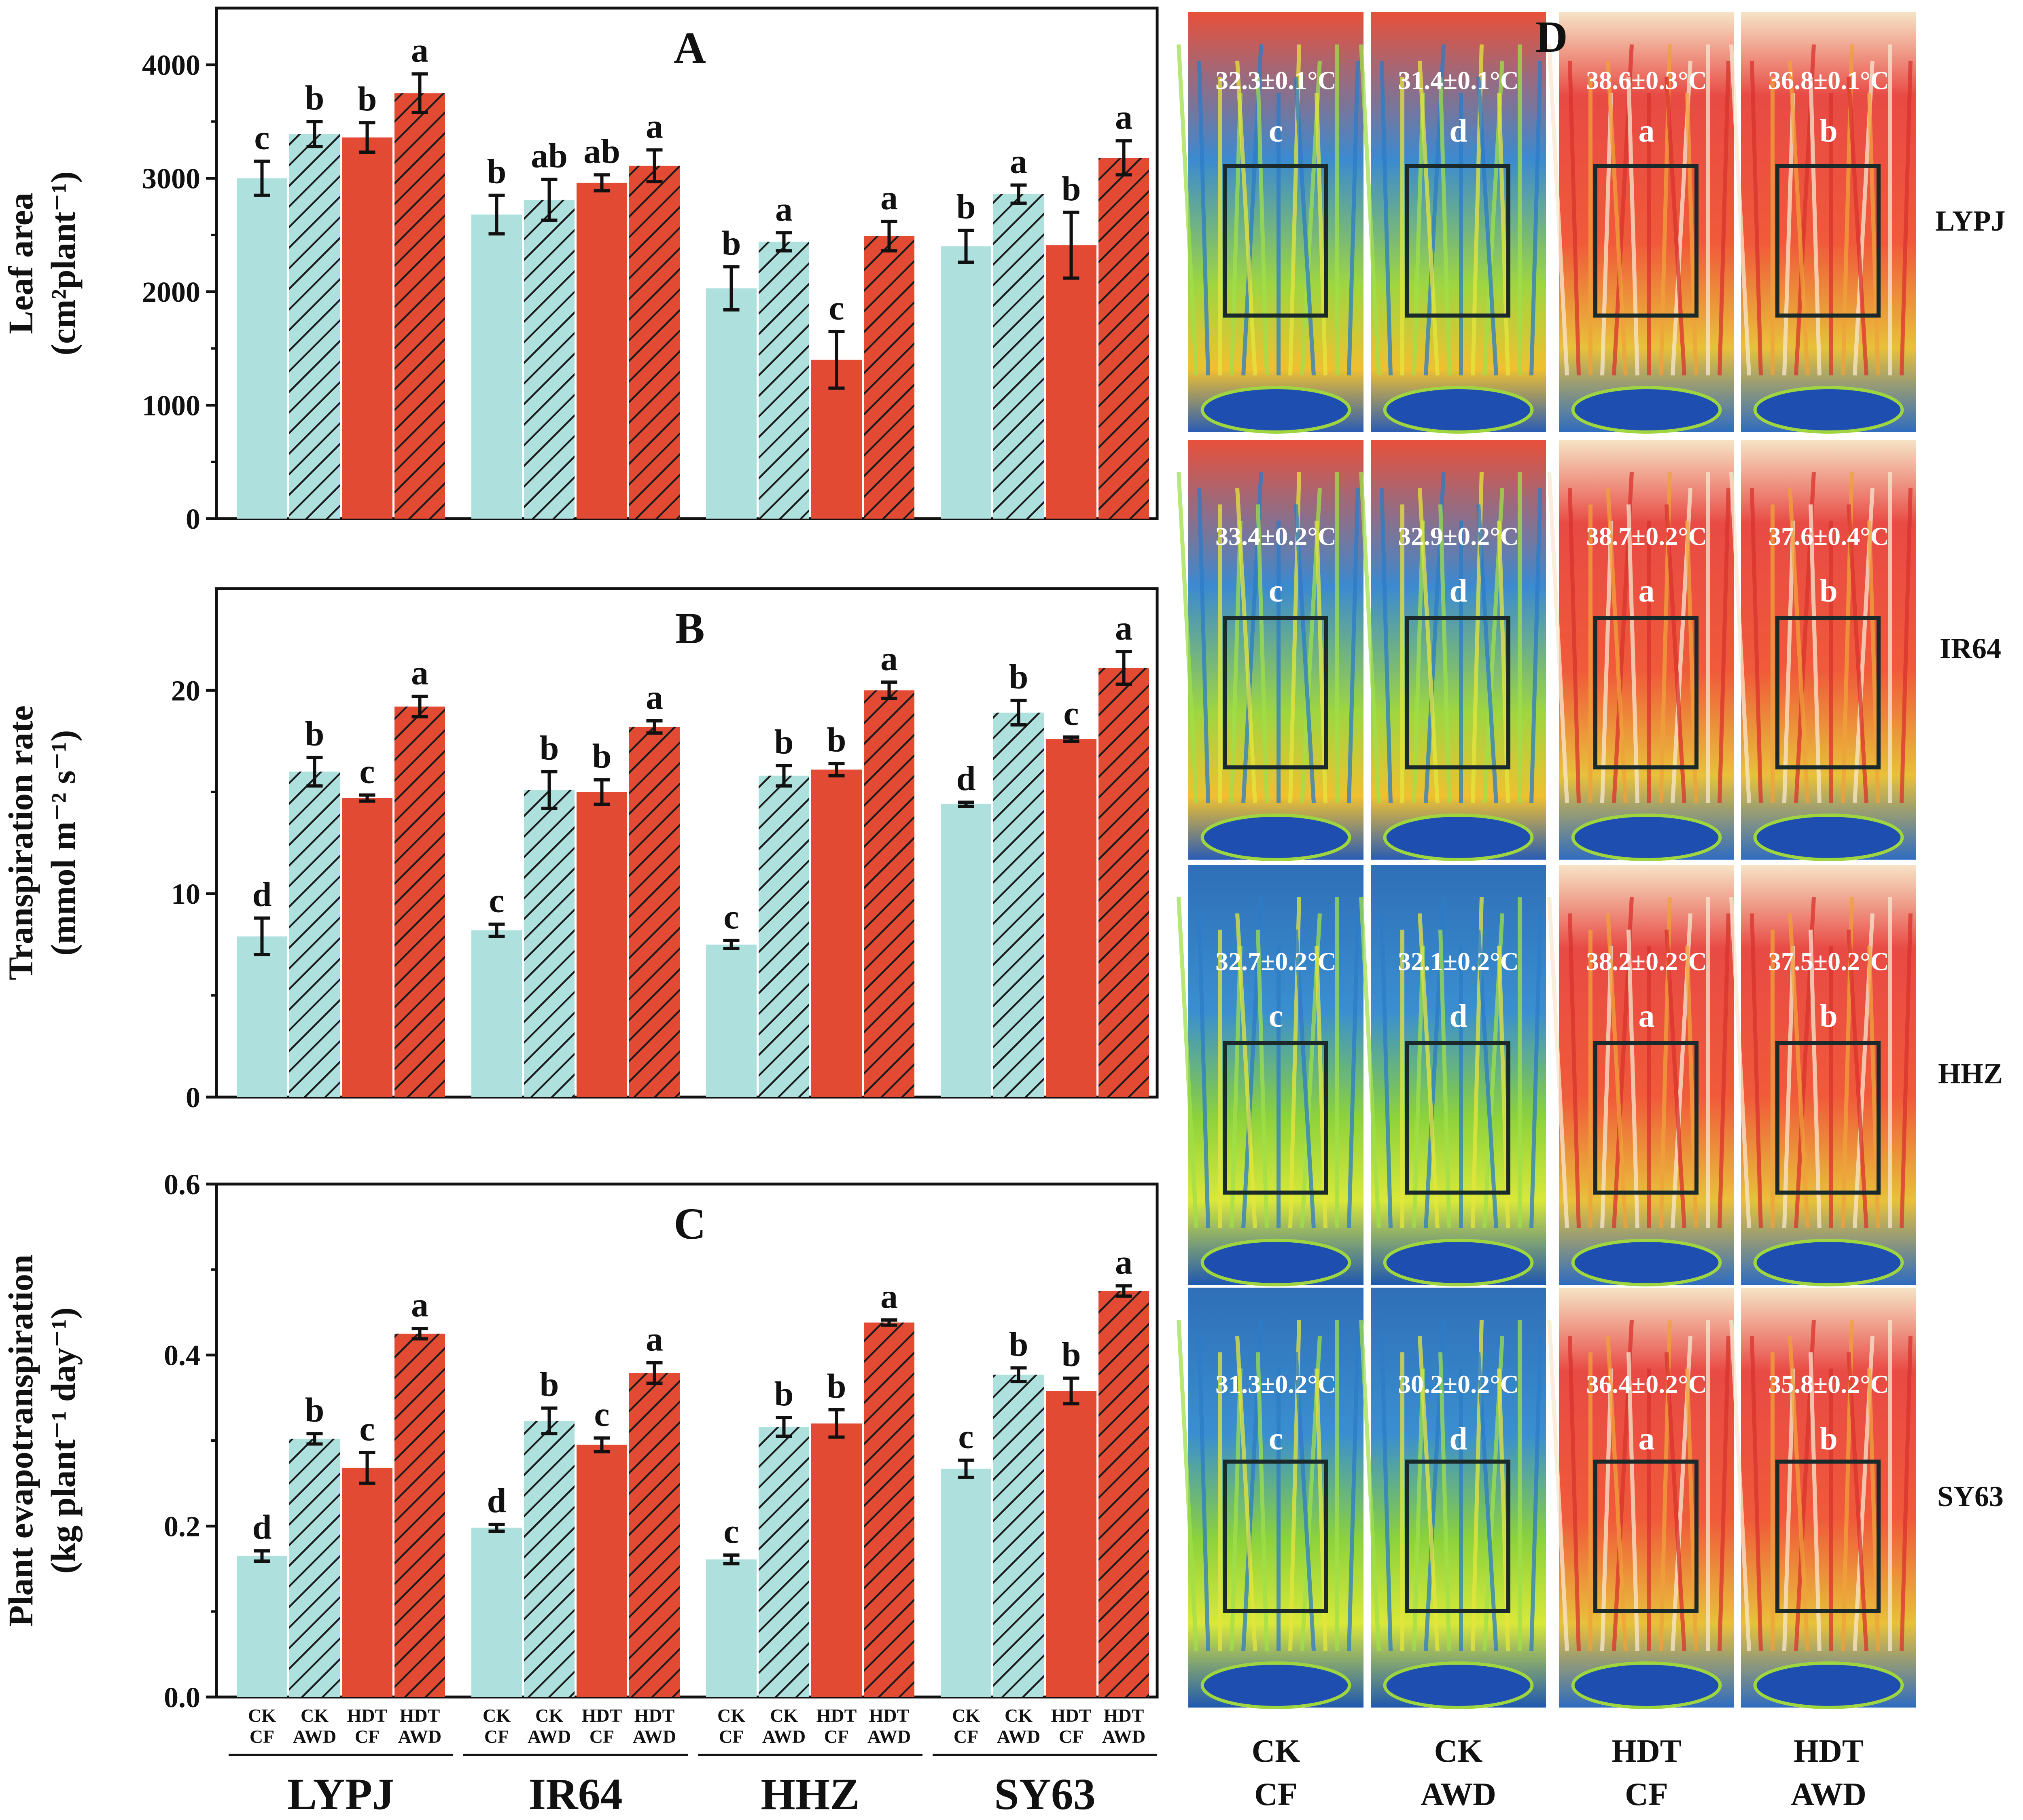 This screenshot has height=1820, width=2023. I want to click on thermal-image-ir64-hdt-cf: 38.7±0.2°C a, so click(1640, 650).